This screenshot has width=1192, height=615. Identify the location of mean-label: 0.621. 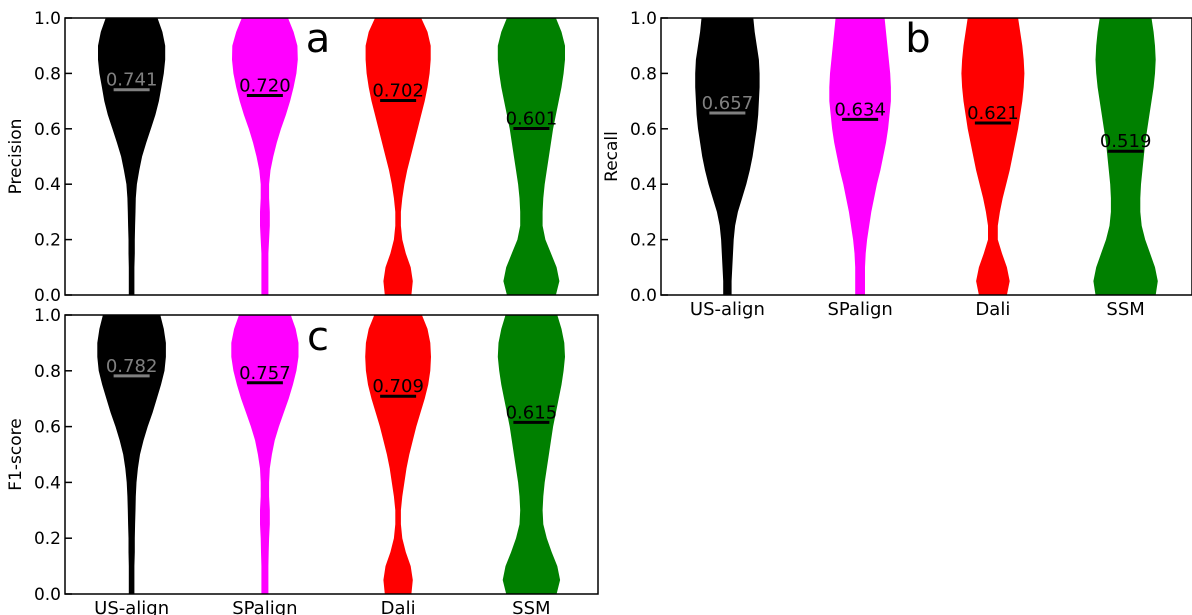
(993, 113).